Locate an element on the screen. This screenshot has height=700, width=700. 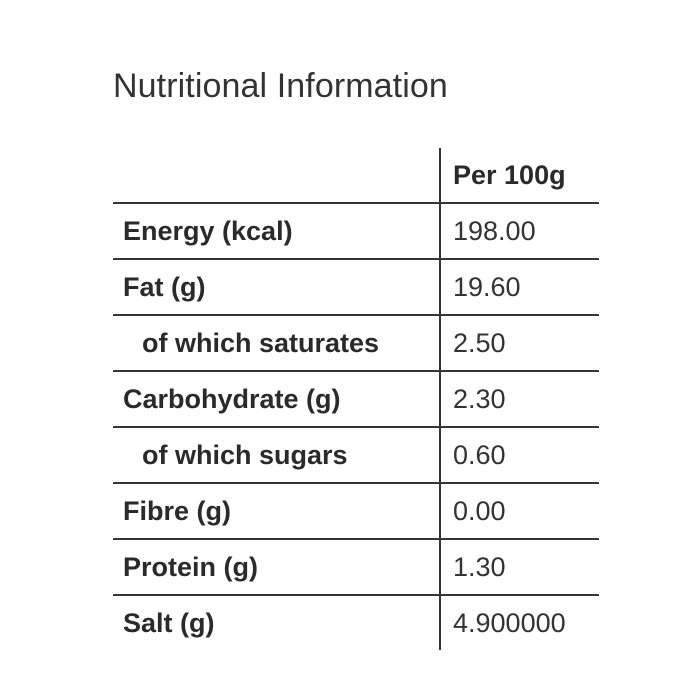
table-row: of which saturates 2.50 is located at coordinates (356, 343).